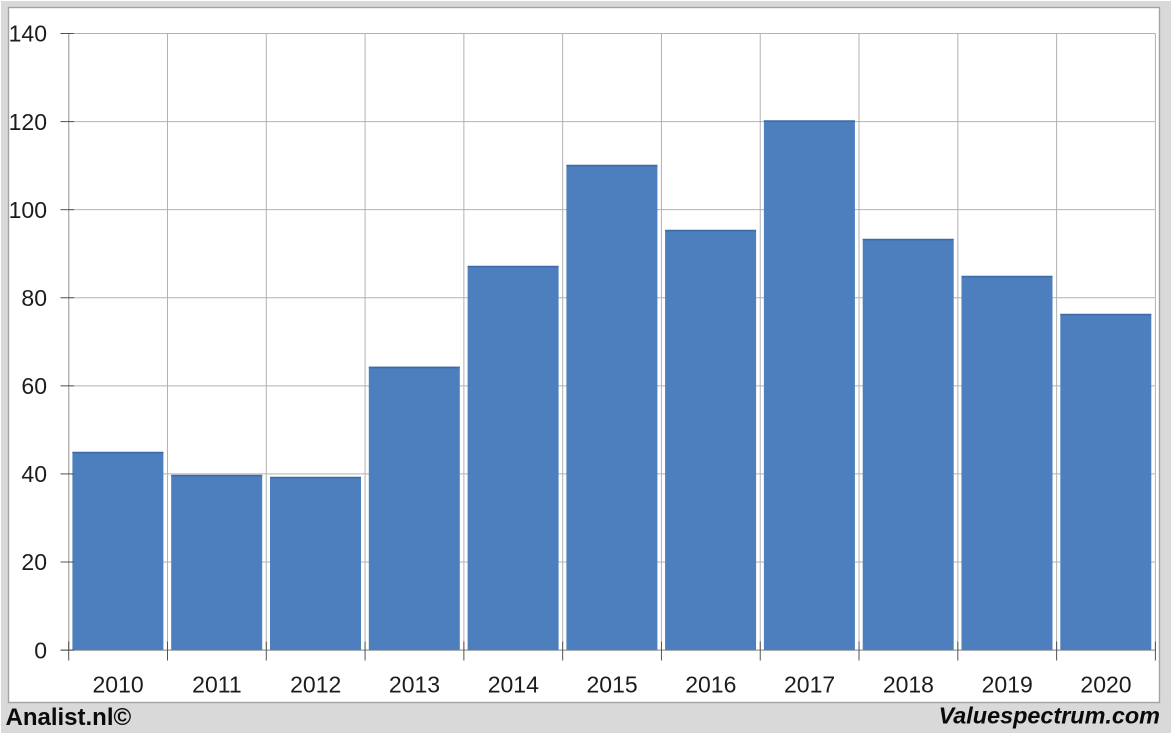 This screenshot has width=1172, height=734. Describe the element at coordinates (1007, 684) in the screenshot. I see `svg-text: 2019` at that location.